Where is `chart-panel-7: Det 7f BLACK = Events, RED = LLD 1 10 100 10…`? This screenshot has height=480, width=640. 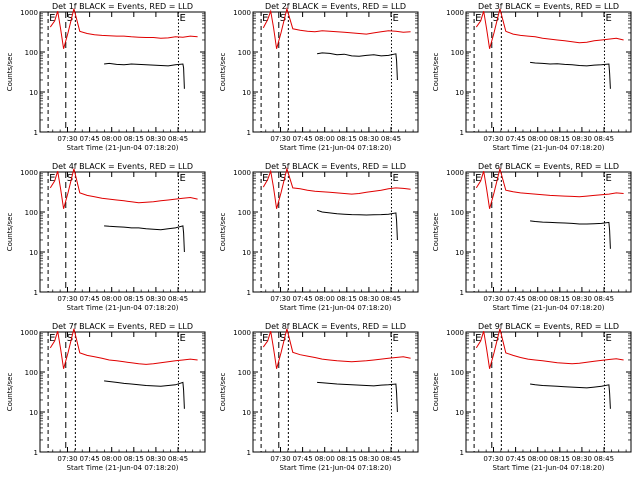 chart-panel-7: Det 7f BLACK = Events, RED = LLD 1 10 100 10… is located at coordinates (106, 400).